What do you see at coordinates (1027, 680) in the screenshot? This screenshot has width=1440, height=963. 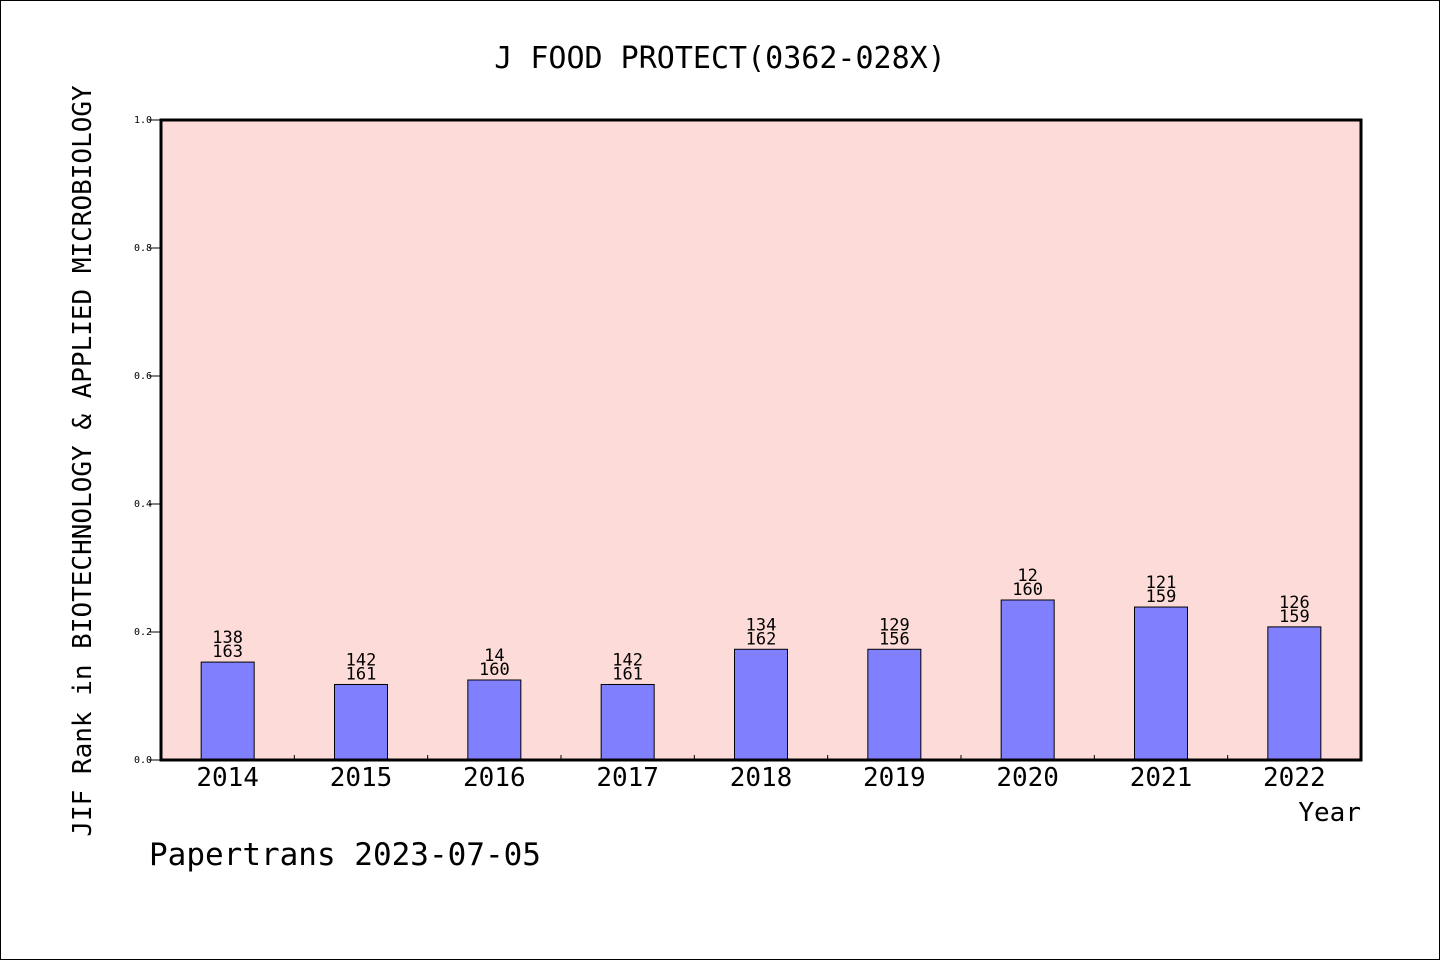 I see `bar-2020` at bounding box center [1027, 680].